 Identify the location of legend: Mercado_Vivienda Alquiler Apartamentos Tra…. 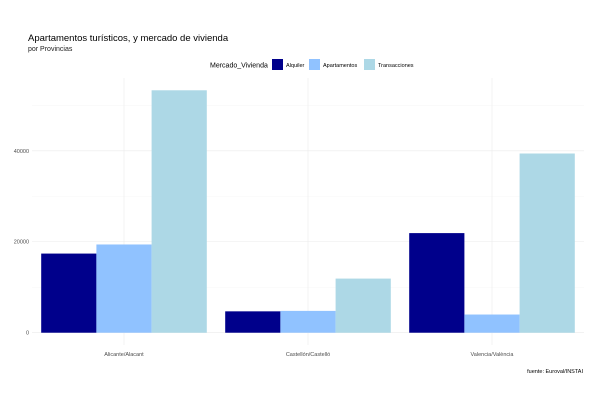
(312, 64).